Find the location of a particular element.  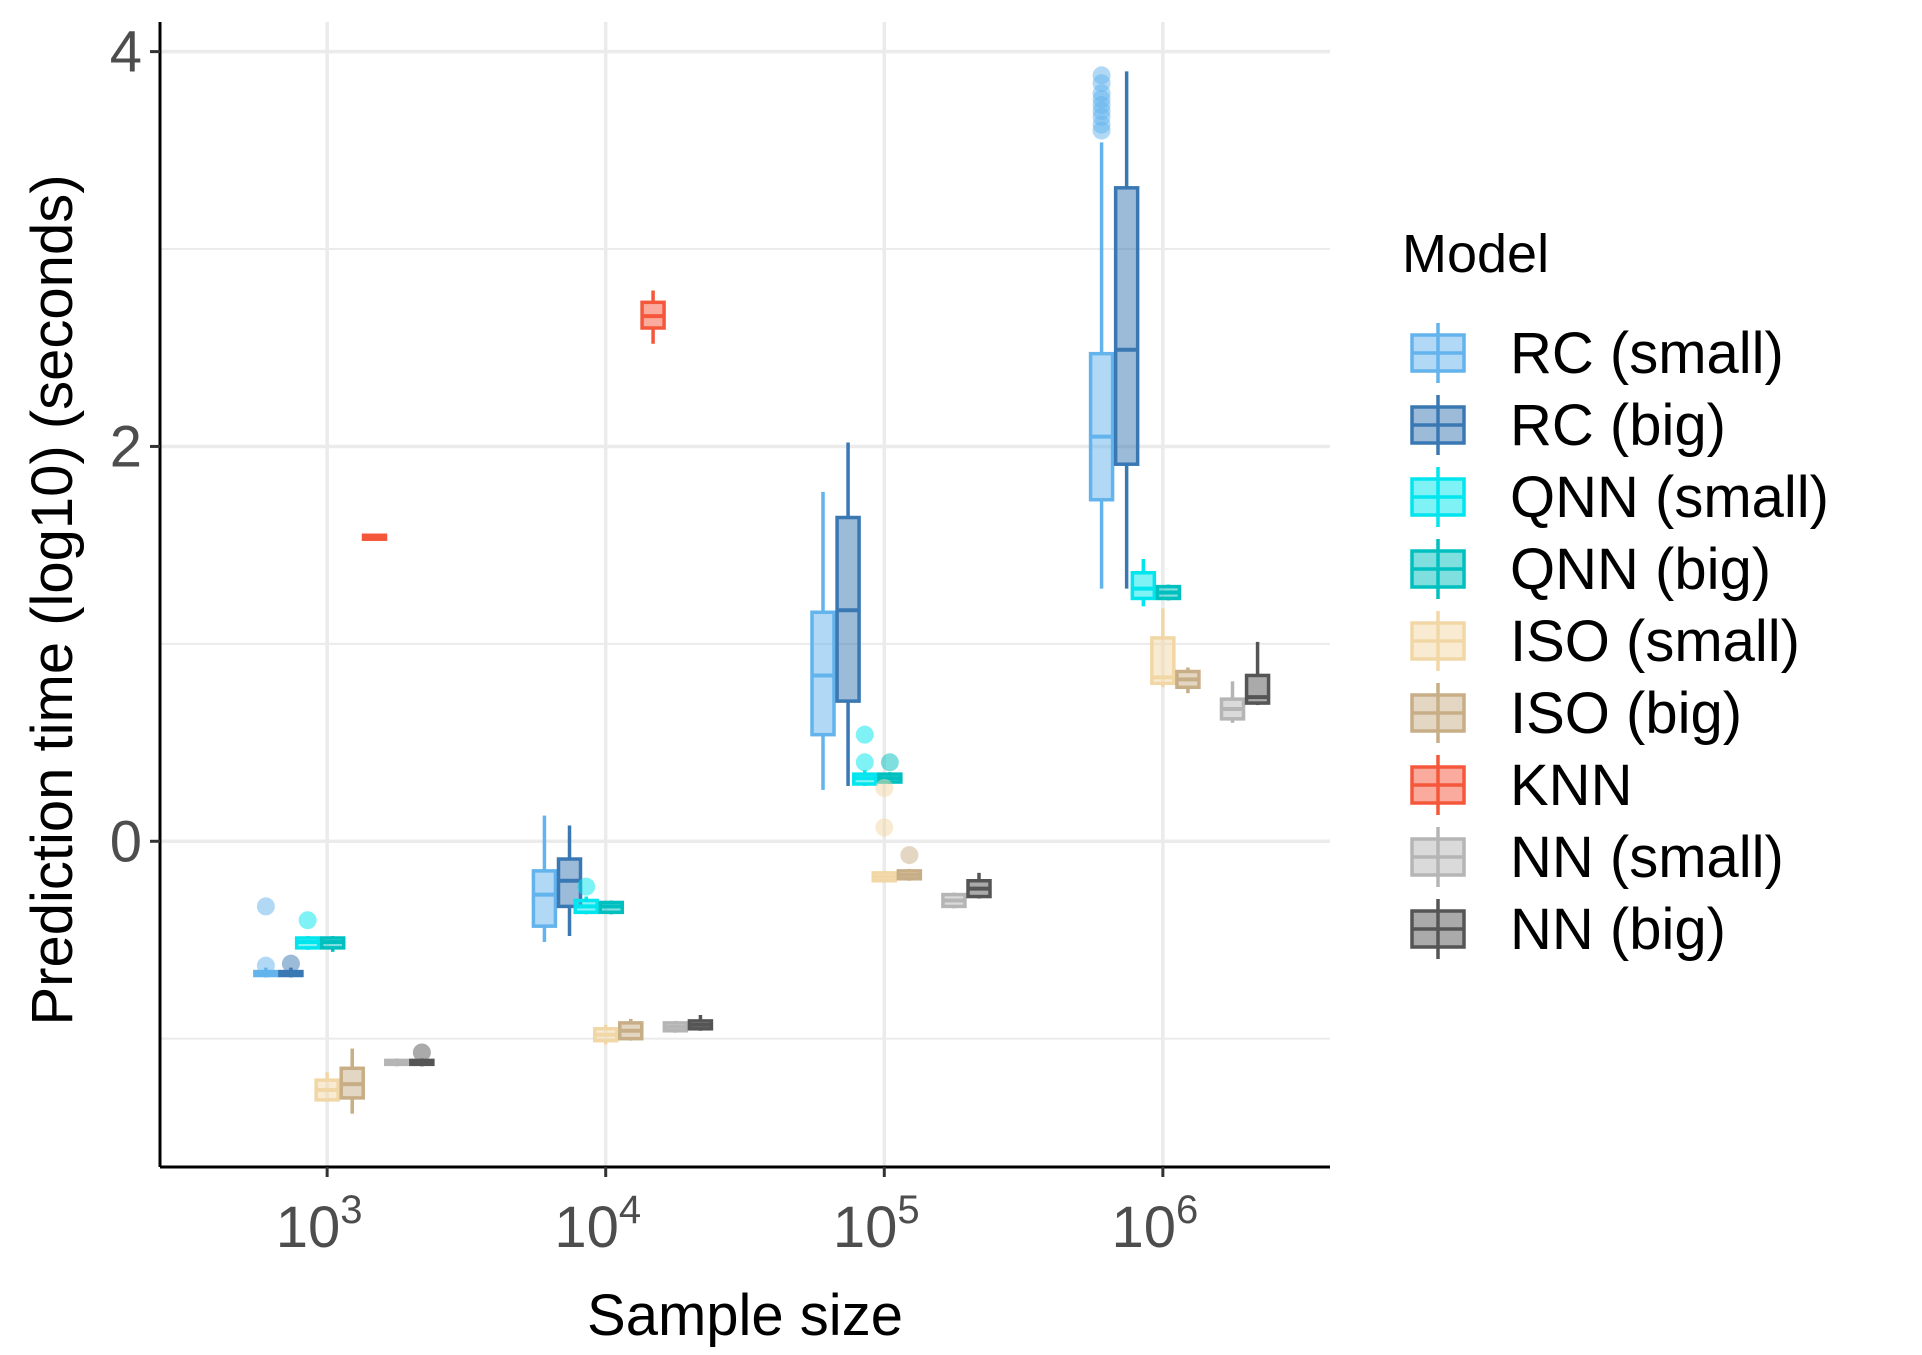

legend-label: NN (big) is located at coordinates (1618, 929).